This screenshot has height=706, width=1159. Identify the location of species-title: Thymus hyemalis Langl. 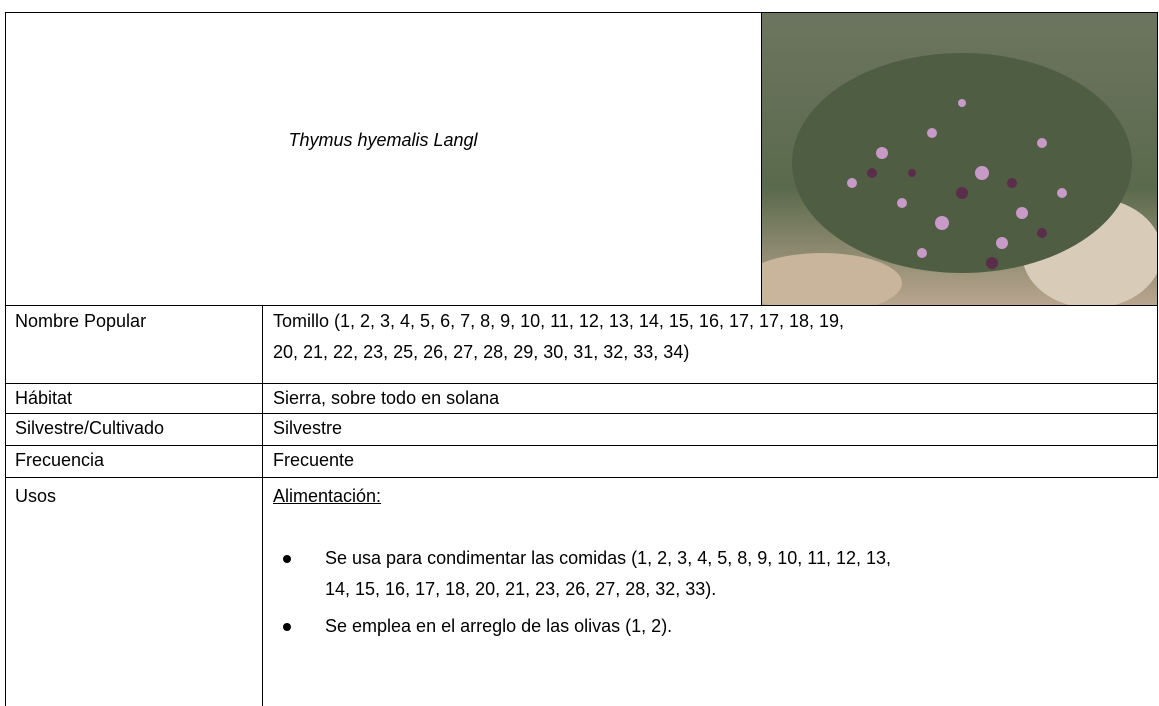
(383, 140).